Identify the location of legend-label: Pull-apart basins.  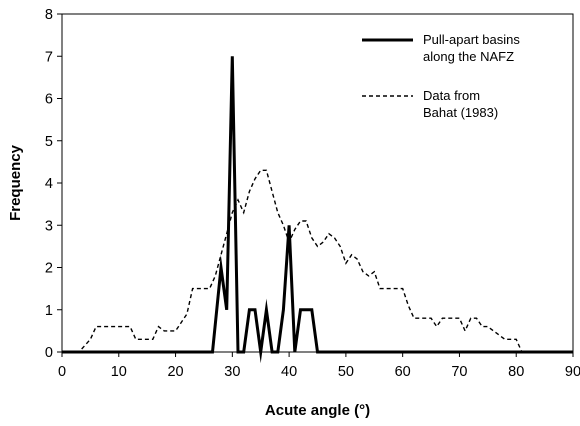
(471, 39).